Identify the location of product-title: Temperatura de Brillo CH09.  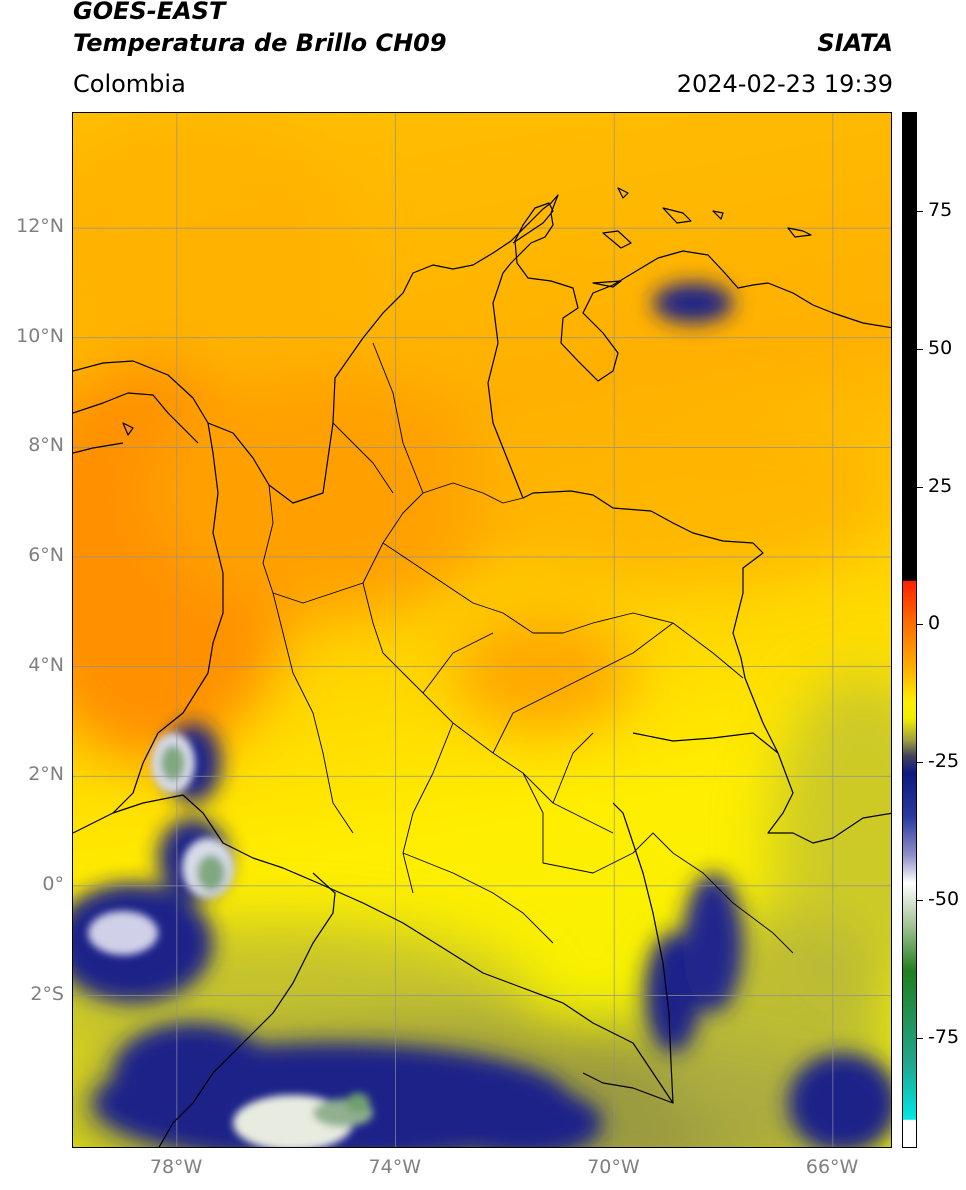
(260, 43).